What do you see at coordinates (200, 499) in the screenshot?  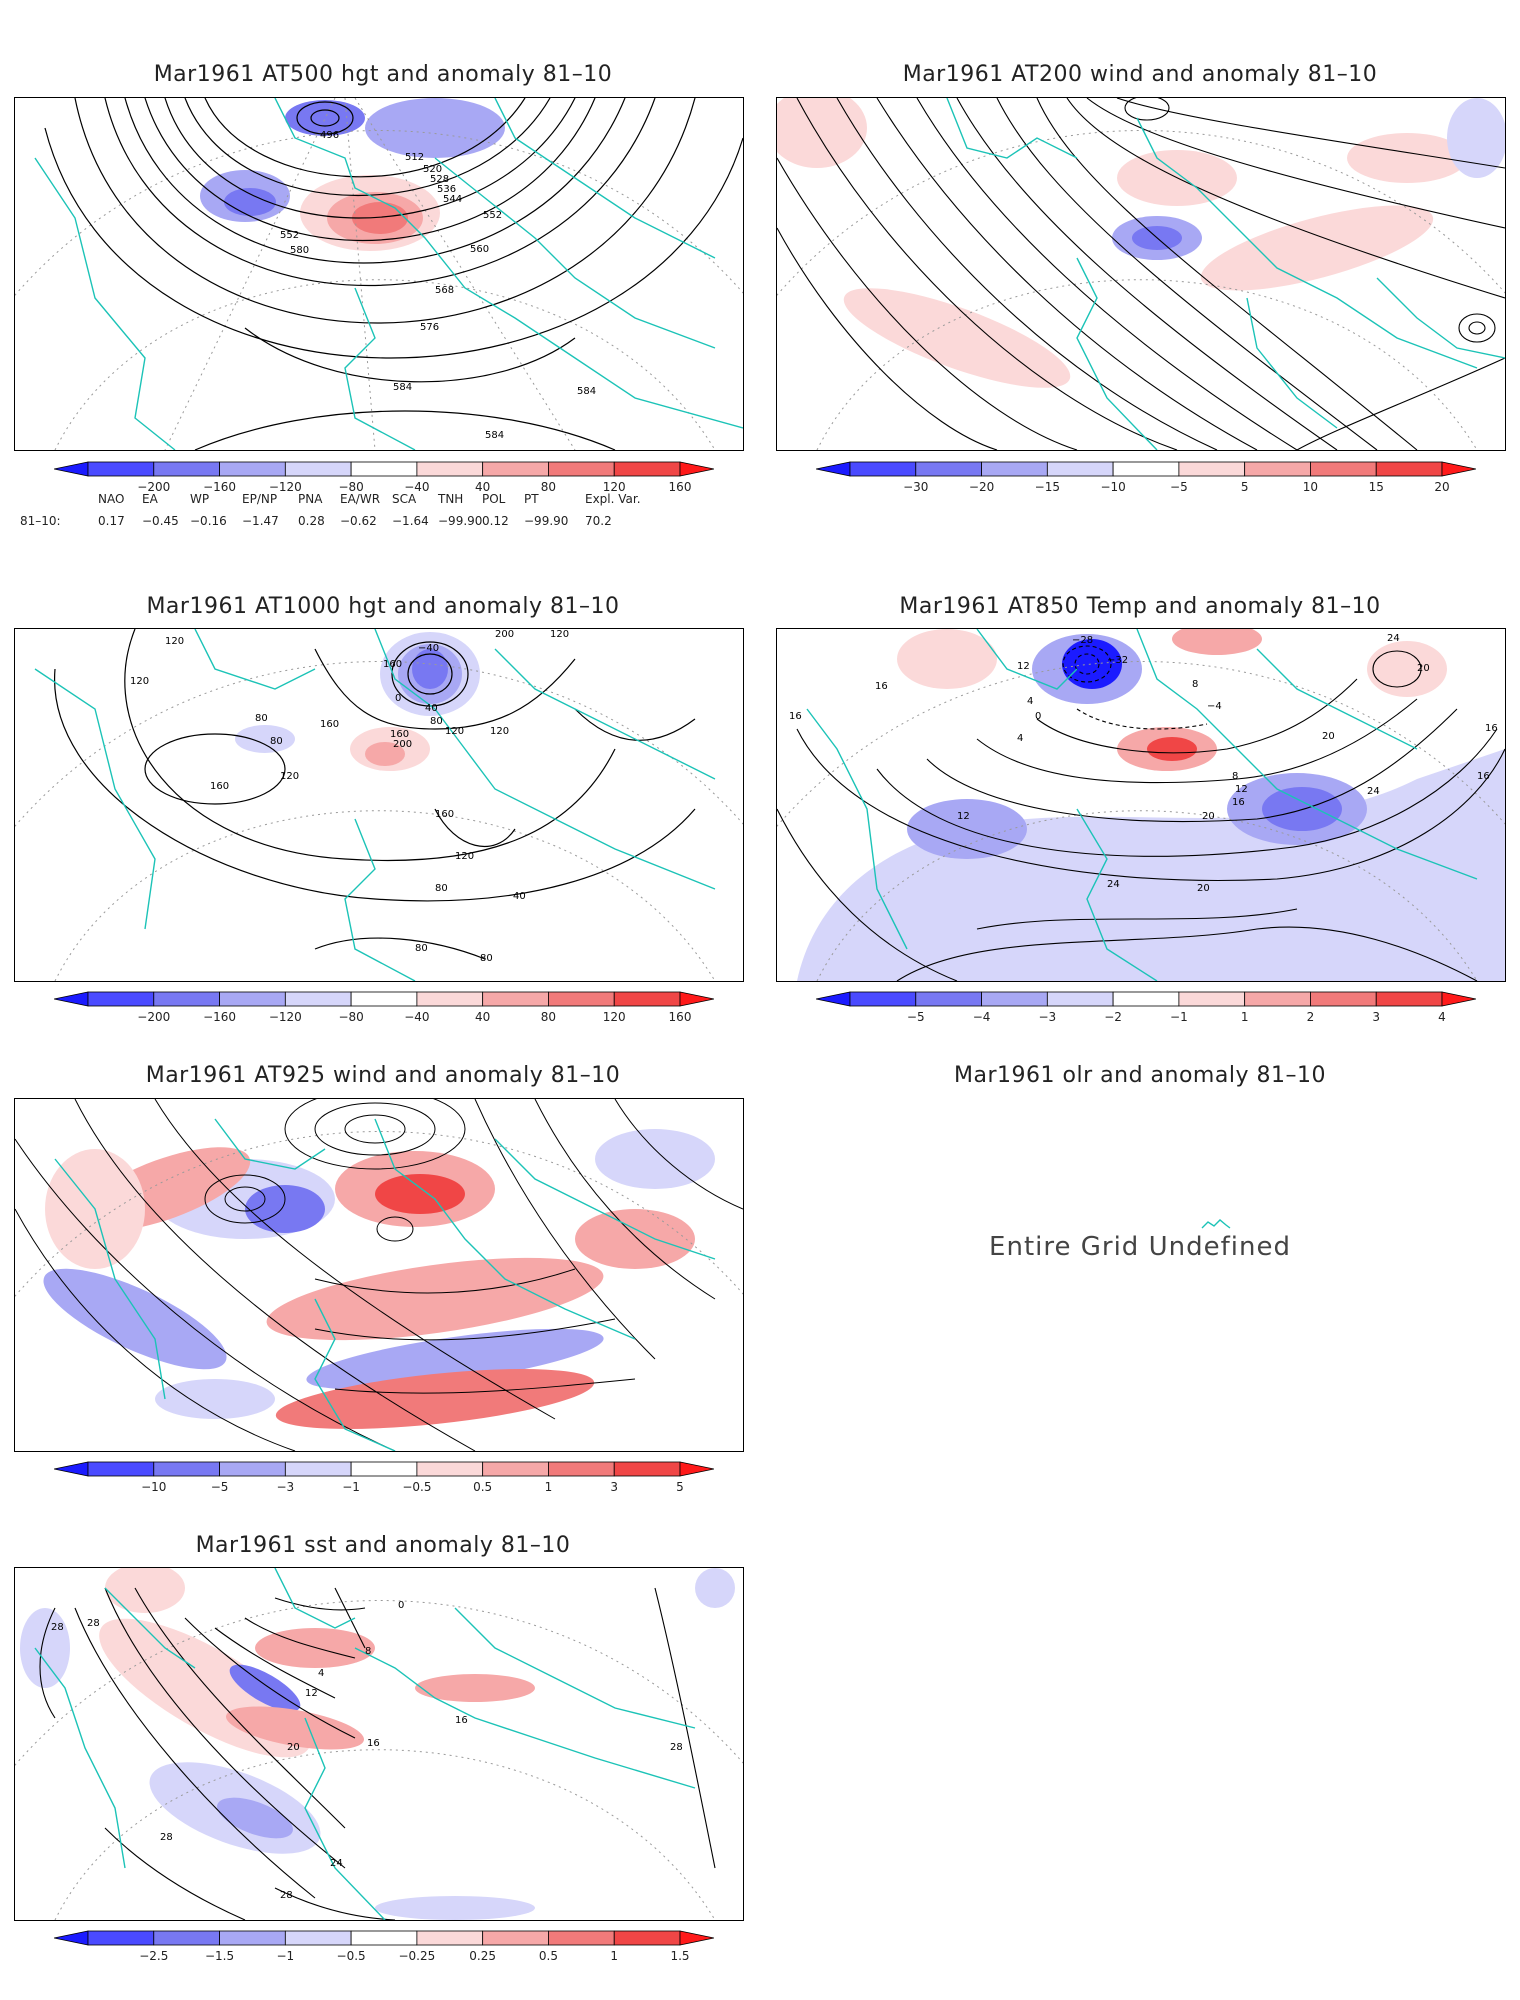 I see `index-name: WP` at bounding box center [200, 499].